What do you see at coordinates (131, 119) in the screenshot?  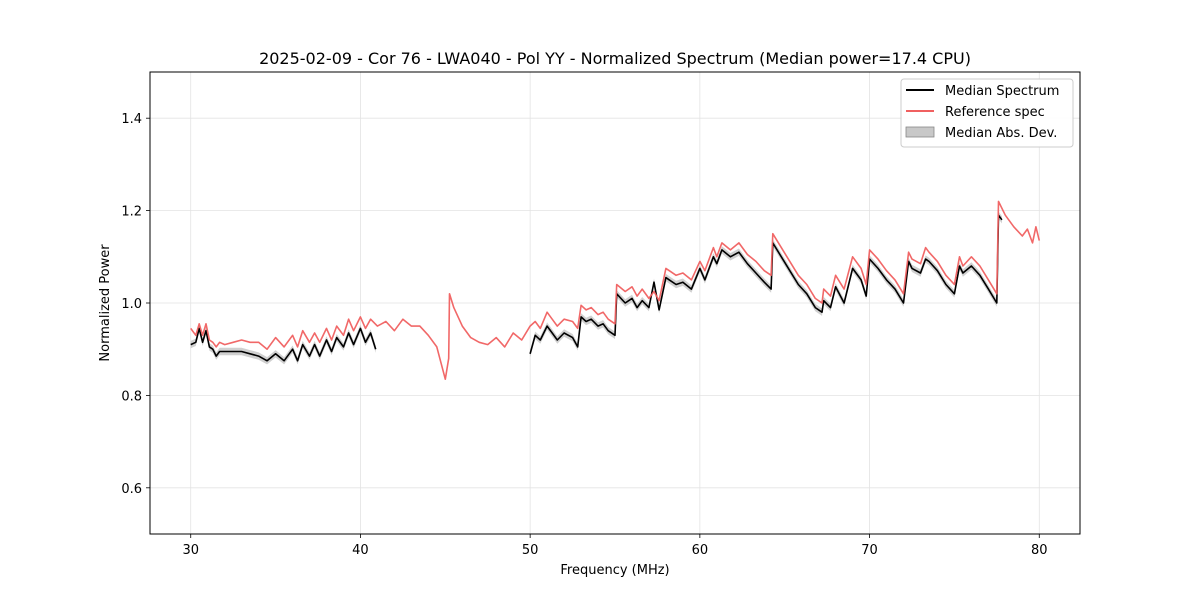 I see `y-tick-label: 1.4` at bounding box center [131, 119].